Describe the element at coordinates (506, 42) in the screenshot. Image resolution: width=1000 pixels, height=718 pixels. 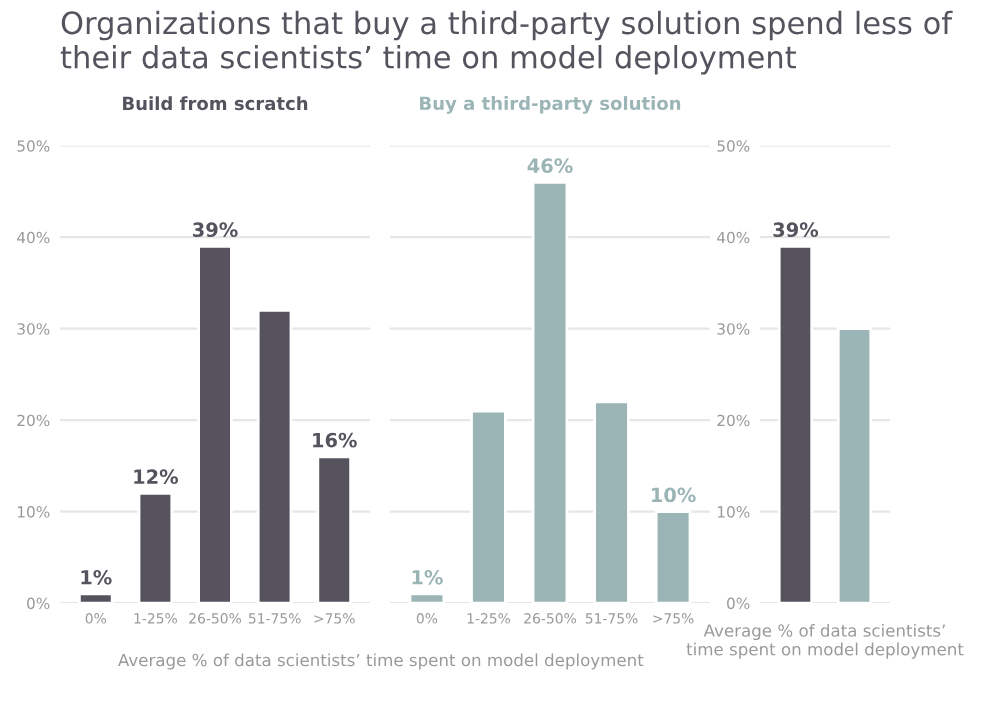
I see `text: Organizations that buy a third-party solution spend less of their data scientists’ time on model deployment` at that location.